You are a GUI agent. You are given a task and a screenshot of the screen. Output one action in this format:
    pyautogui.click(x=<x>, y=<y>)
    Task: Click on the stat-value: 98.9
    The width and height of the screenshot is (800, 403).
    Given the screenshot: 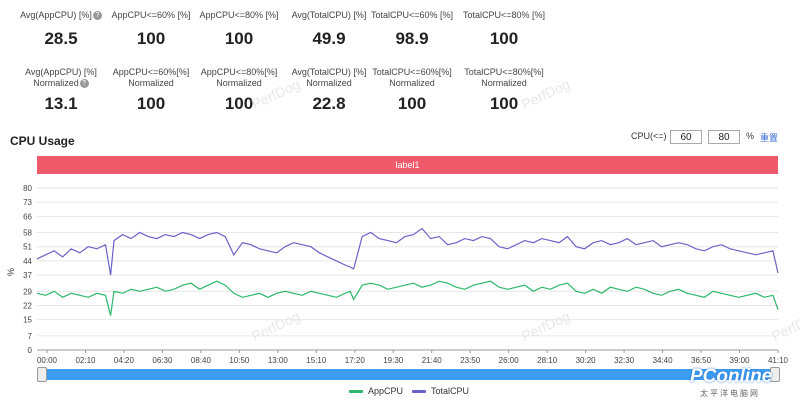 What is the action you would take?
    pyautogui.click(x=412, y=38)
    